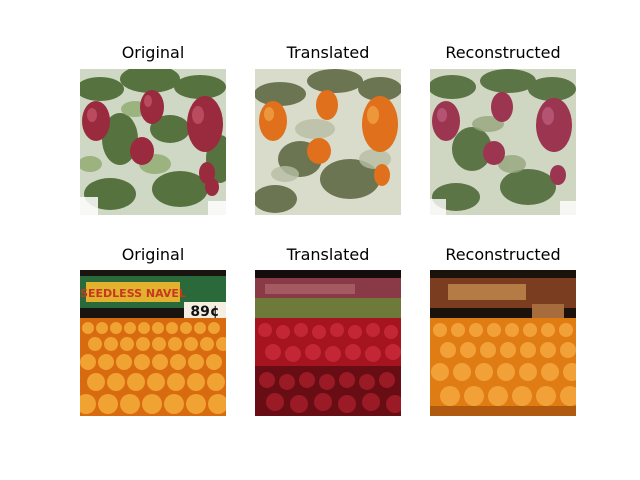 Image resolution: width=640 pixels, height=480 pixels. I want to click on panel-title-original-row2: Original, so click(153, 254).